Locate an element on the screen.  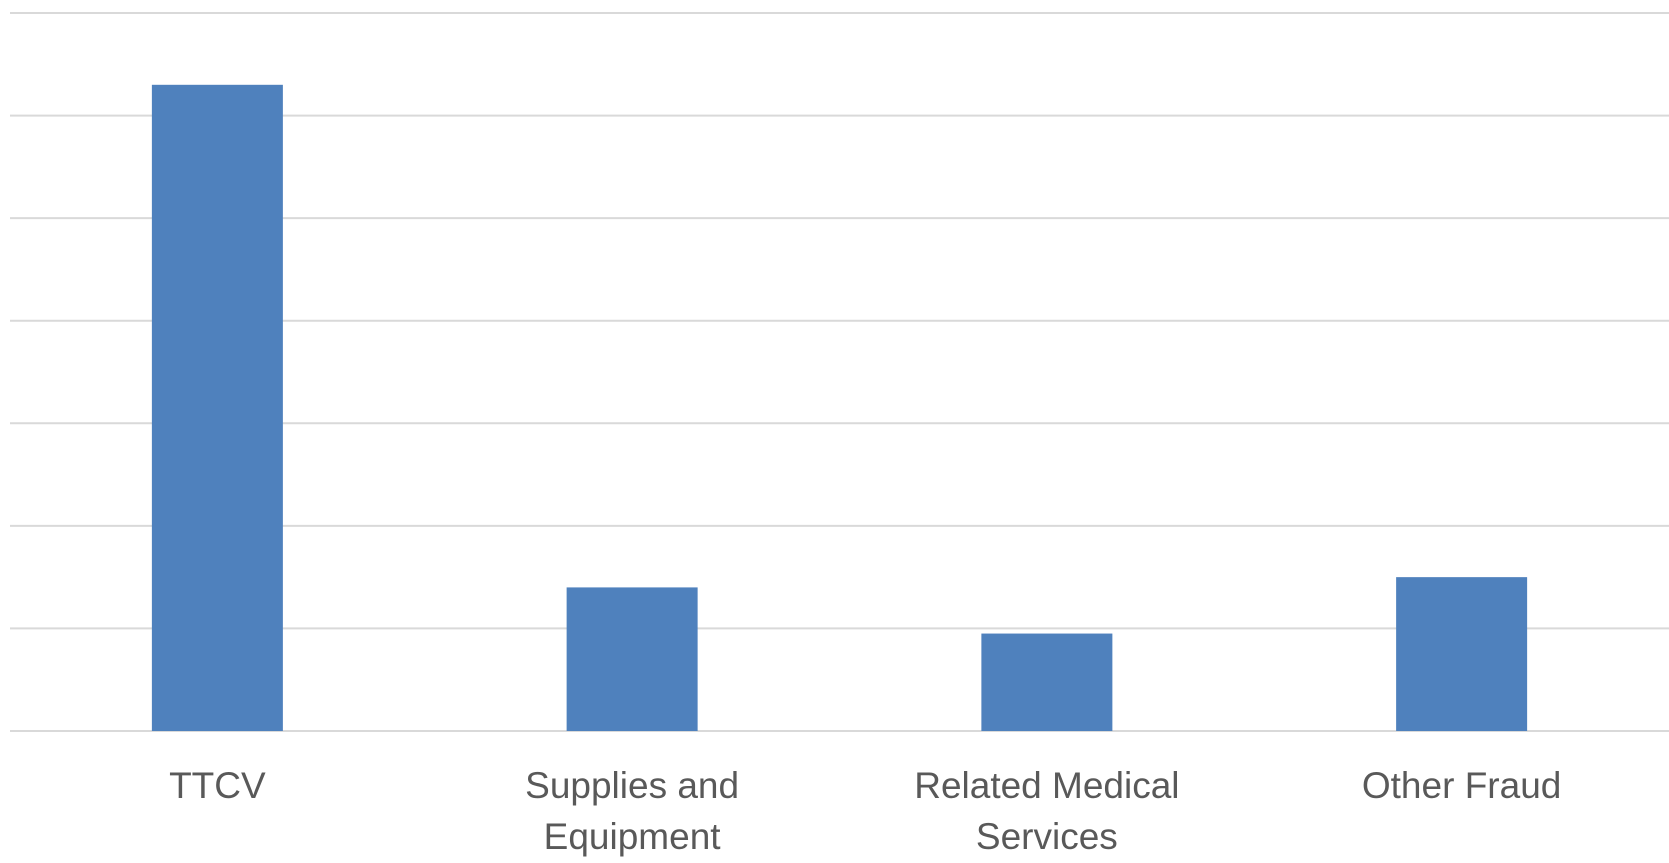
x-tick-label: Related Medical Services is located at coordinates (1046, 811).